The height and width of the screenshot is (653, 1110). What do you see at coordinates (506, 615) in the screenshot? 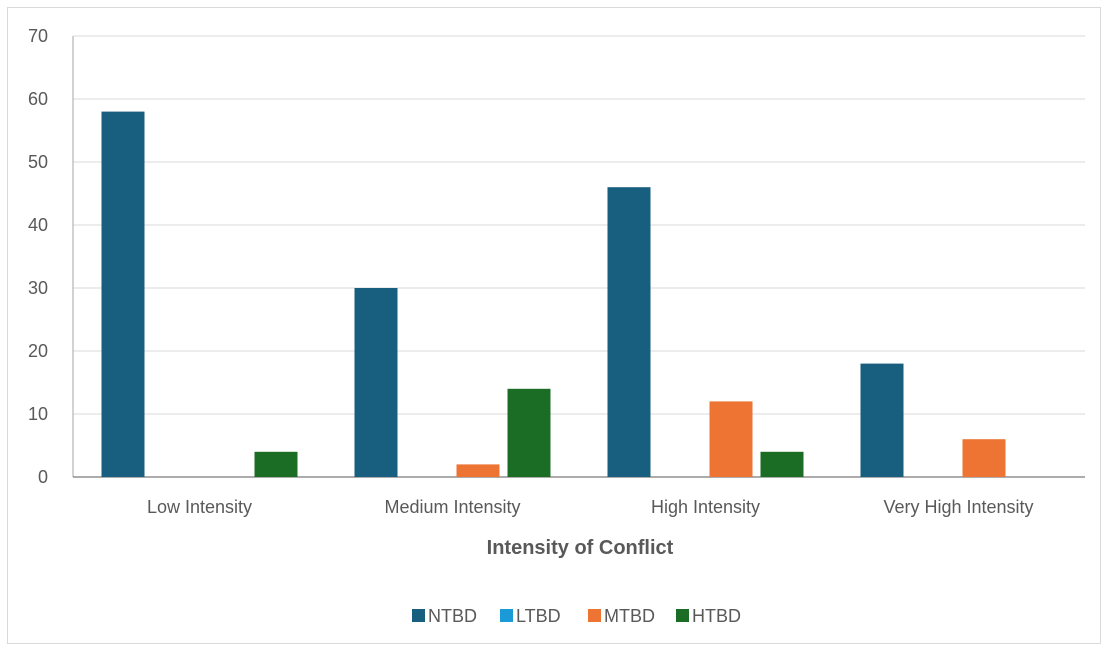
I see `legend-swatch-ltbd` at bounding box center [506, 615].